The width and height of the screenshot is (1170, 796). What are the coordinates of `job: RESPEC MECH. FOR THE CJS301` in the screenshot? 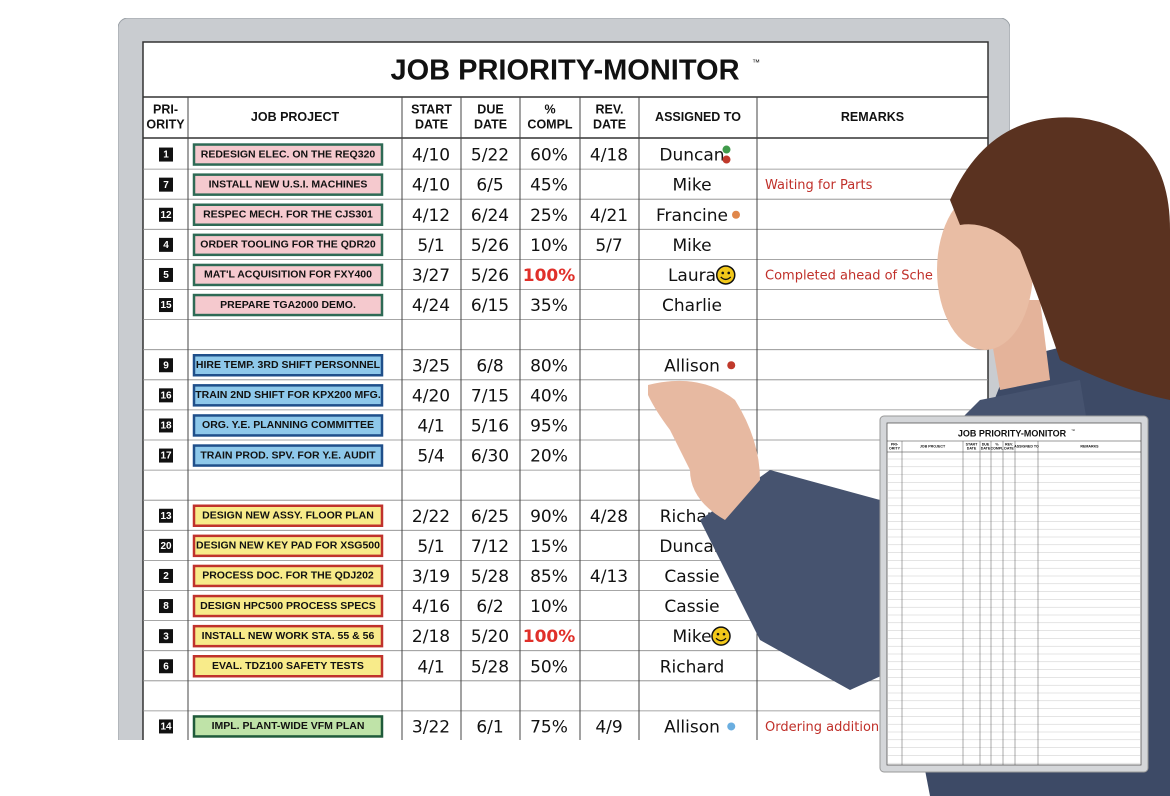 It's located at (288, 215).